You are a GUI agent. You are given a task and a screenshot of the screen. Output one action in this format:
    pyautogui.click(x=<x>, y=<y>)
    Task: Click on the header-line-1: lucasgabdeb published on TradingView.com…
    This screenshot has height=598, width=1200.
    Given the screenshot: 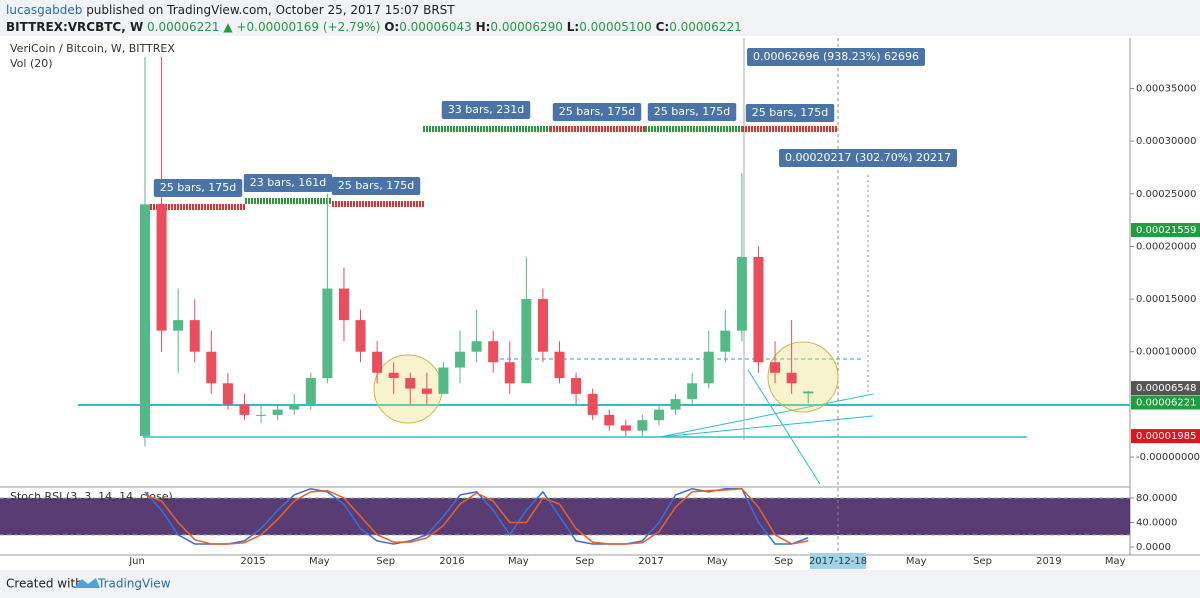 What is the action you would take?
    pyautogui.click(x=230, y=10)
    